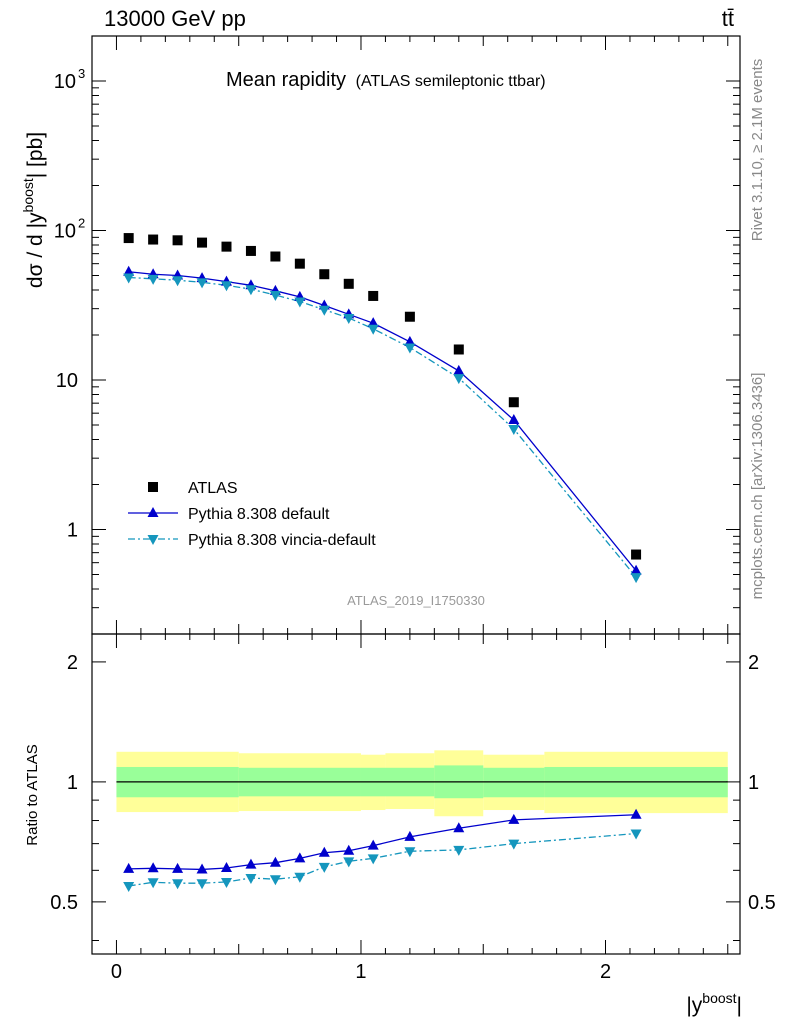 This screenshot has height=1024, width=786. I want to click on x-tick-label: 1, so click(360, 972).